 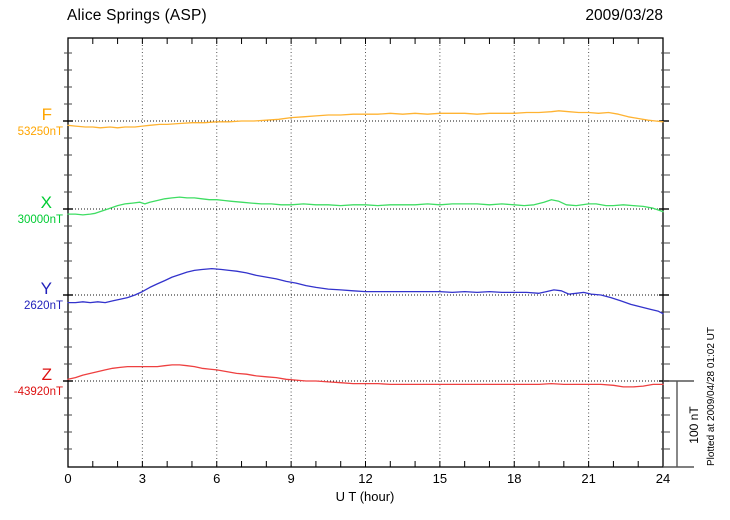 I want to click on x-axis-label: U T (hour), so click(x=365, y=496).